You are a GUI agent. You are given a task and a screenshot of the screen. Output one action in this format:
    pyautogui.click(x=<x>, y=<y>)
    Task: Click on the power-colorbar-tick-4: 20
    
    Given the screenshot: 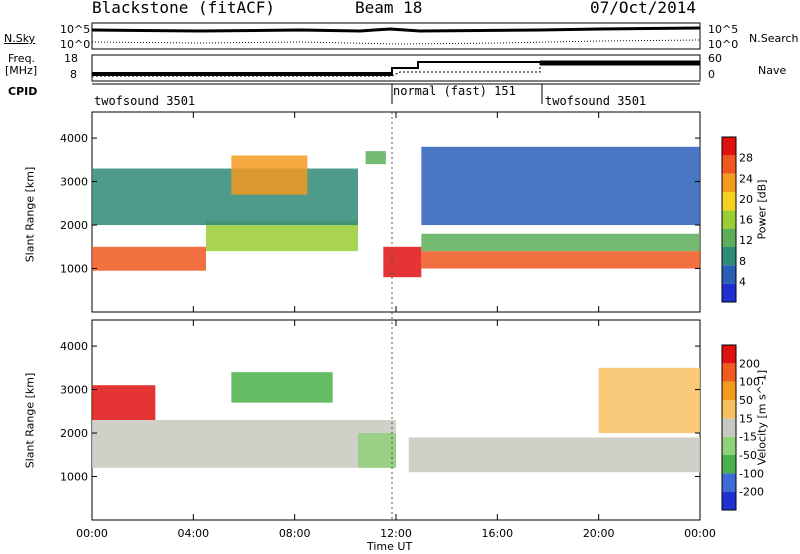 What is the action you would take?
    pyautogui.click(x=746, y=199)
    